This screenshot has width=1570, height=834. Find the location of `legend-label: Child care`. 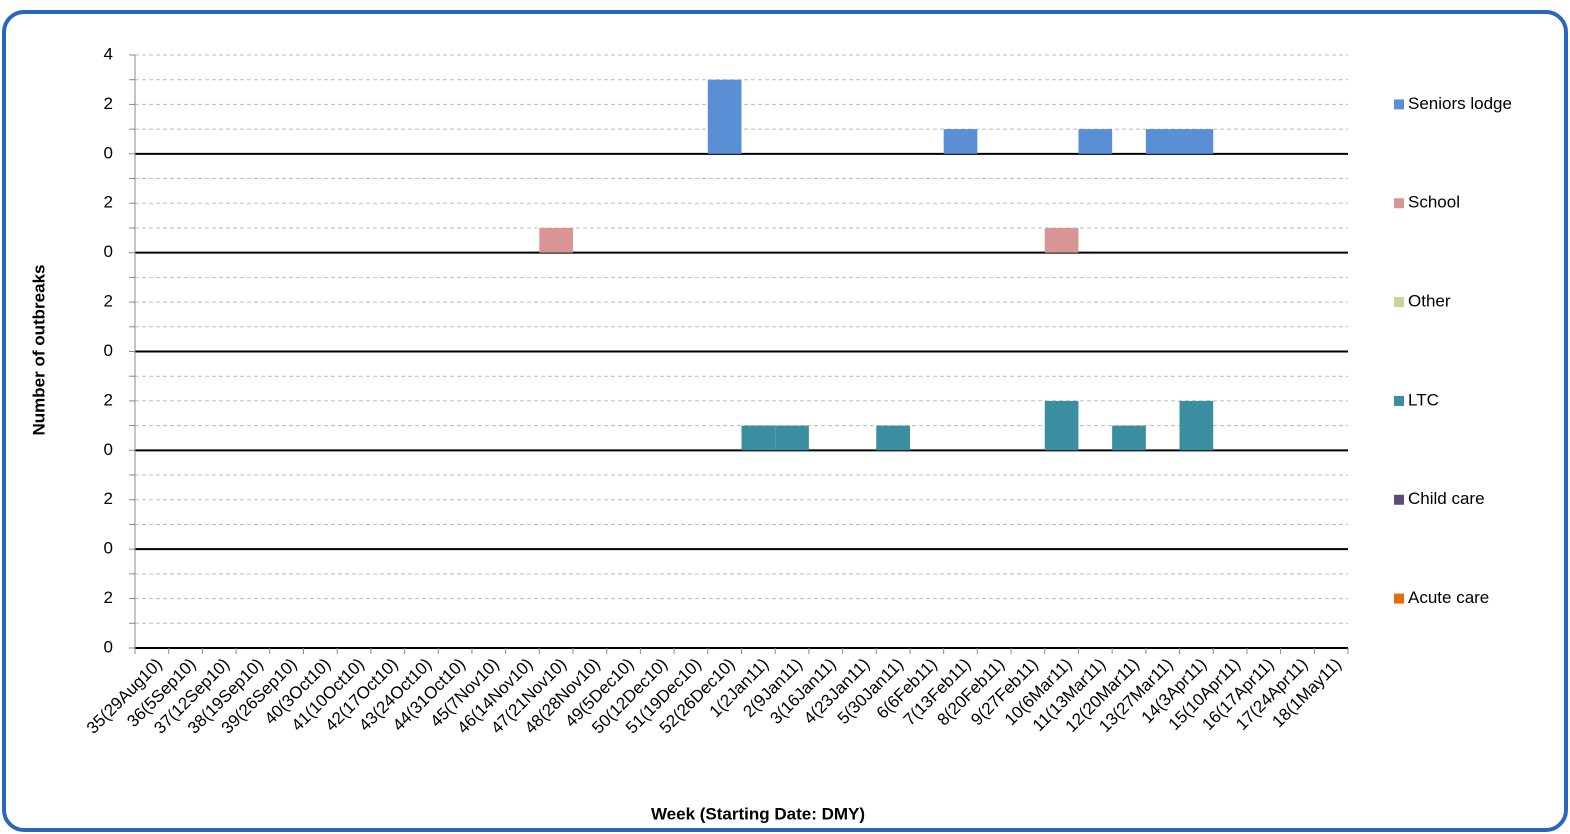

legend-label: Child care is located at coordinates (1446, 498).